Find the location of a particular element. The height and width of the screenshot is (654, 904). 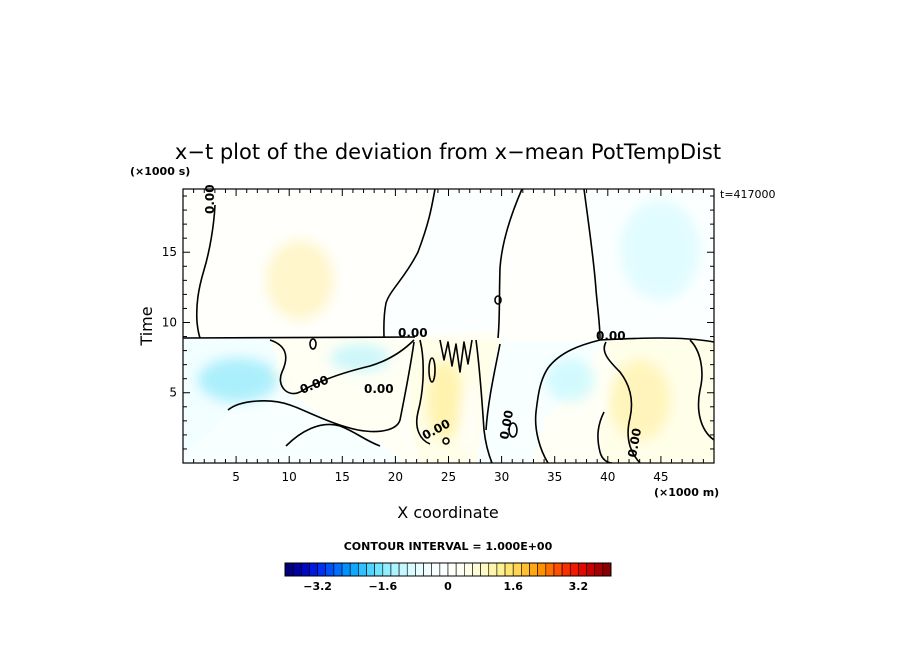

x-tick-label: 40 is located at coordinates (607, 477).